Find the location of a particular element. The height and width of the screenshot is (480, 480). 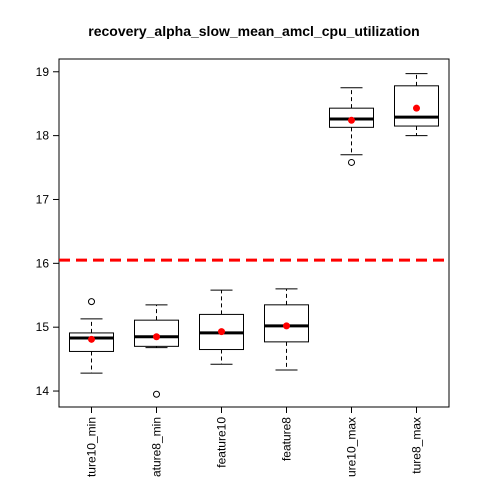

y-tick-label: 14 is located at coordinates (43, 391).